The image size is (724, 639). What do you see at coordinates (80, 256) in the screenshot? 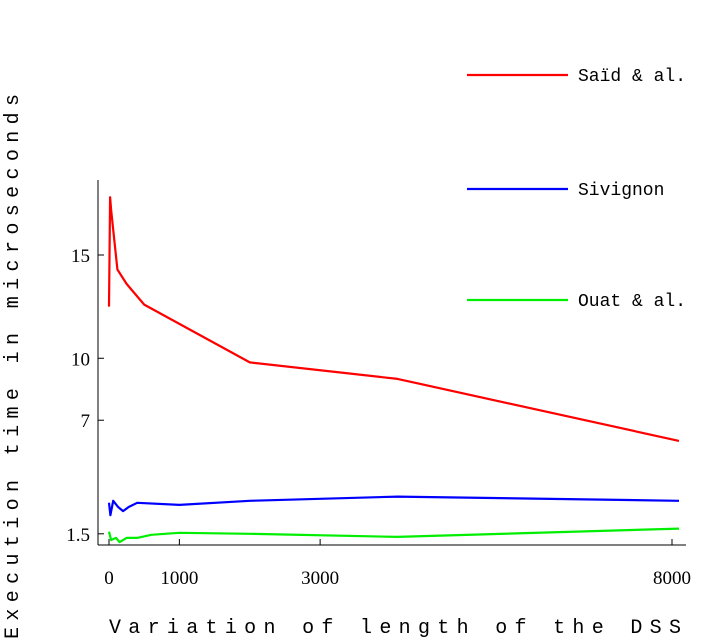
I see `y-tick-label: 15` at bounding box center [80, 256].